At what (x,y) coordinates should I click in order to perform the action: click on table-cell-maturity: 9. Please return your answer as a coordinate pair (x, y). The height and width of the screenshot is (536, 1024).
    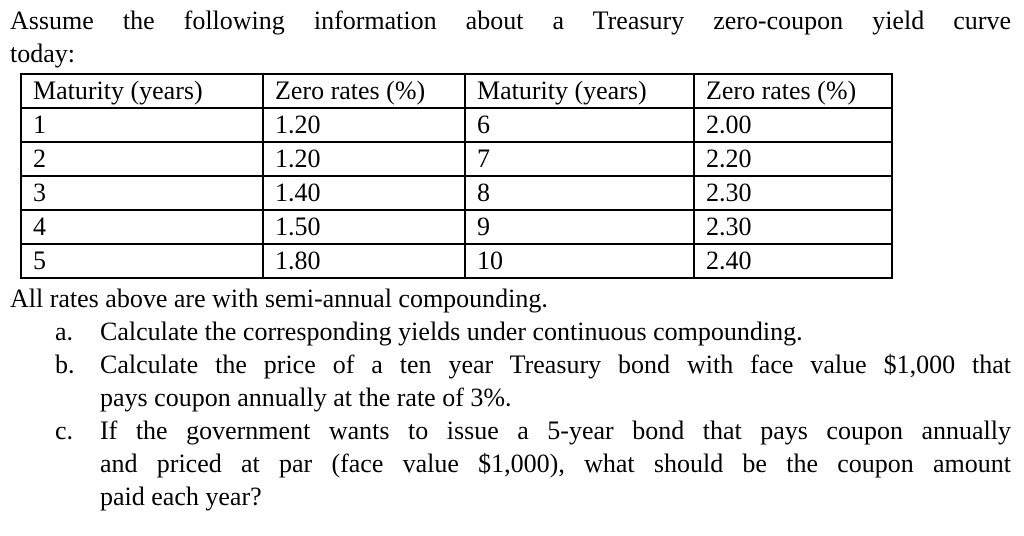
    Looking at the image, I should click on (579, 227).